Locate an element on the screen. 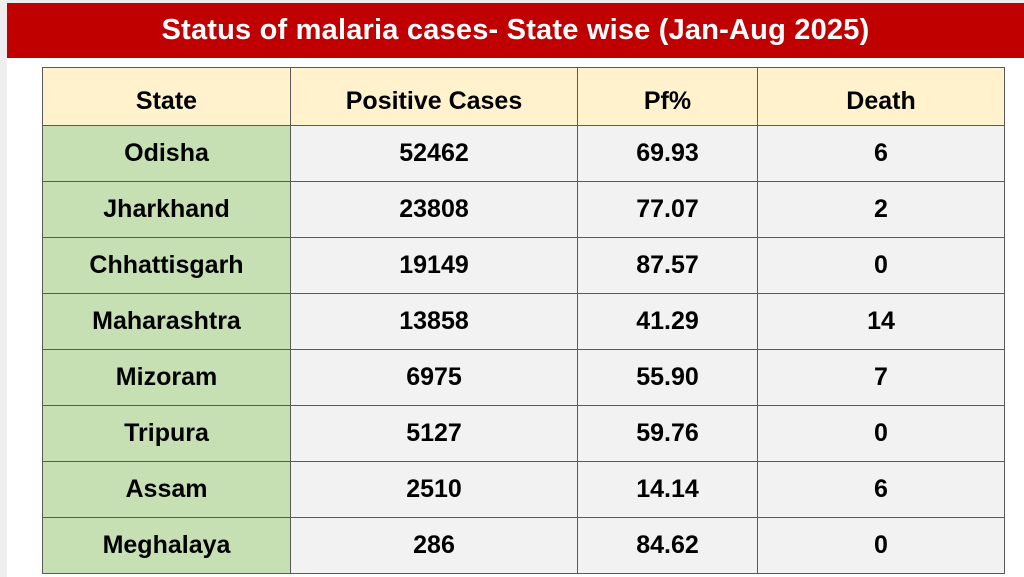 The width and height of the screenshot is (1024, 577). cell-death: 2 is located at coordinates (881, 209).